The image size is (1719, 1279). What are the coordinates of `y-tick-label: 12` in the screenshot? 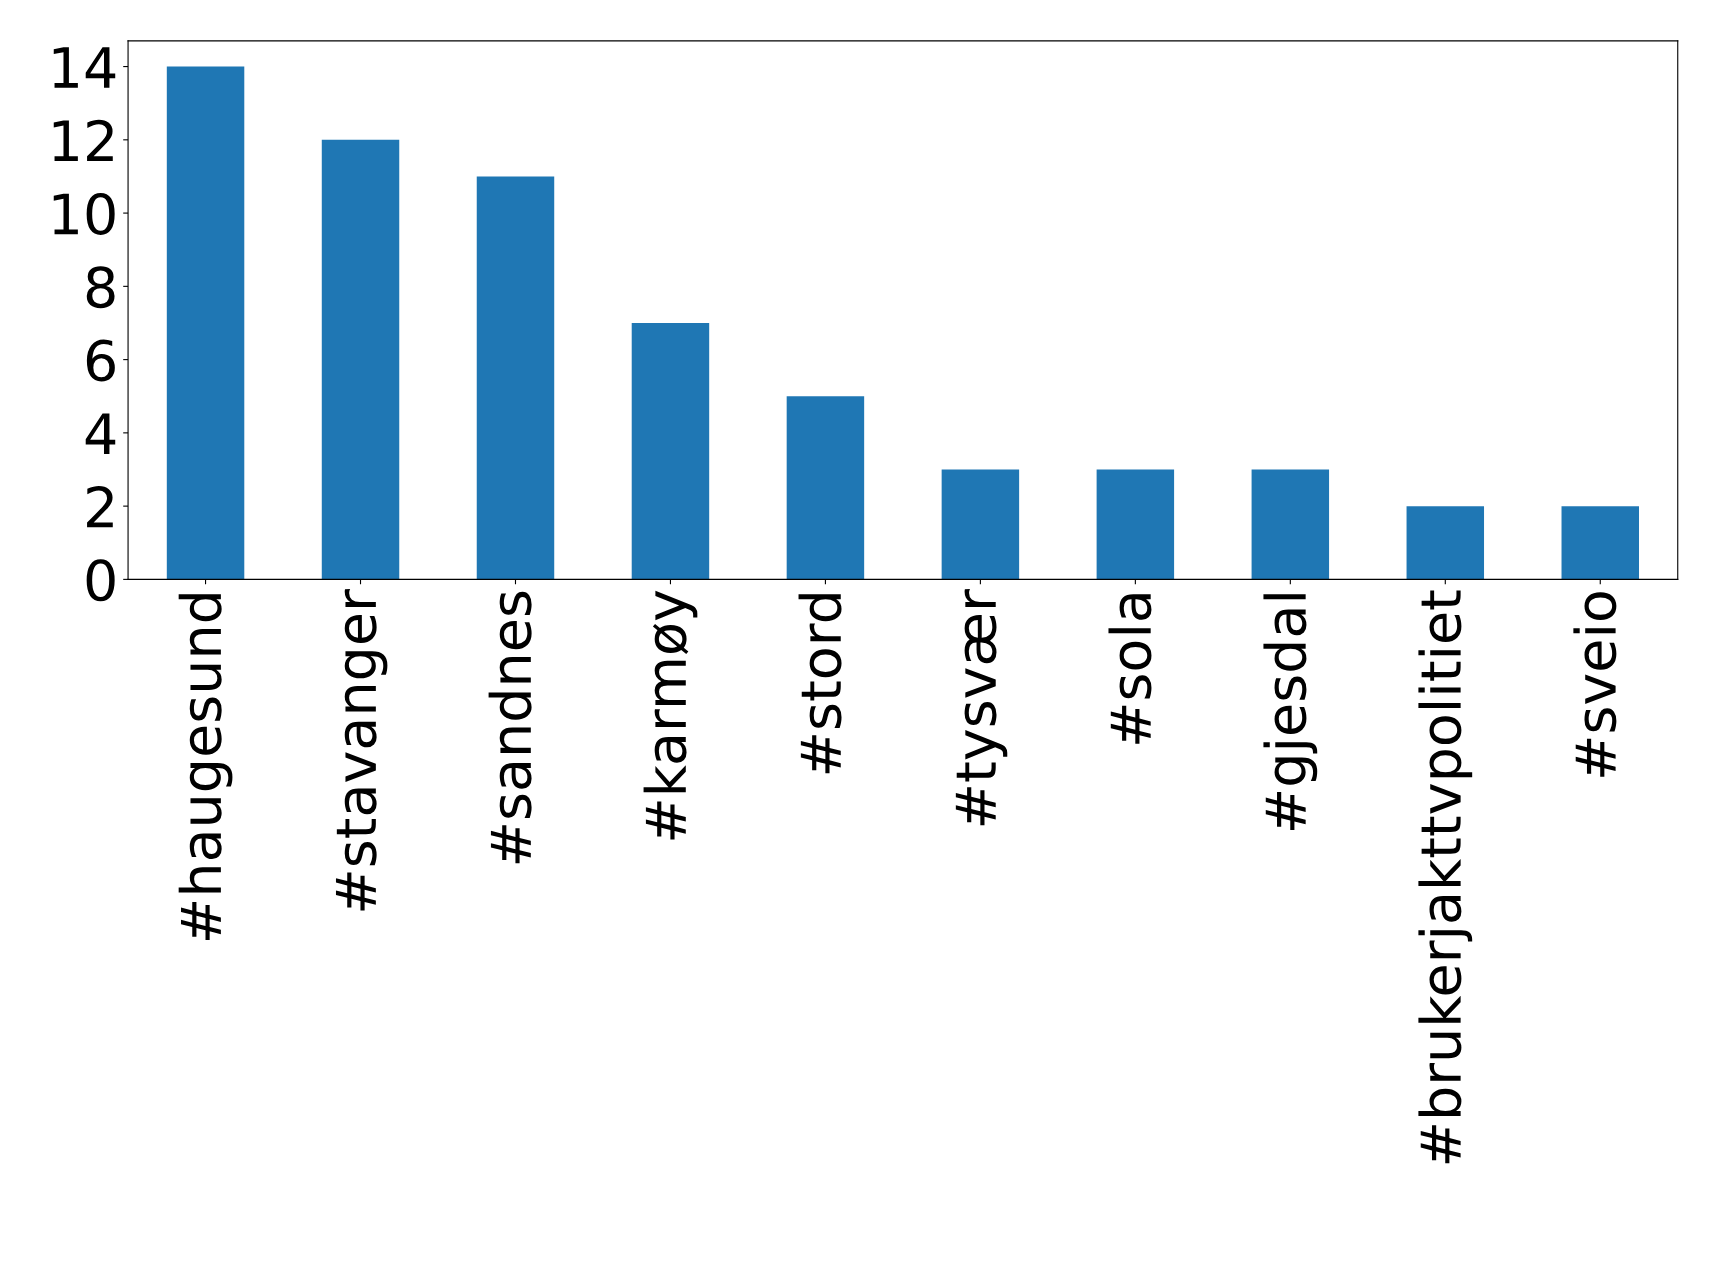 It's located at (83, 140).